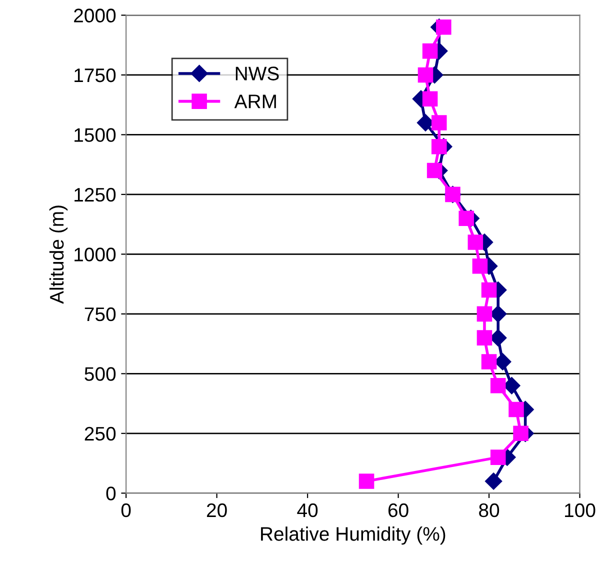  What do you see at coordinates (126, 510) in the screenshot?
I see `x-tick-label: 0` at bounding box center [126, 510].